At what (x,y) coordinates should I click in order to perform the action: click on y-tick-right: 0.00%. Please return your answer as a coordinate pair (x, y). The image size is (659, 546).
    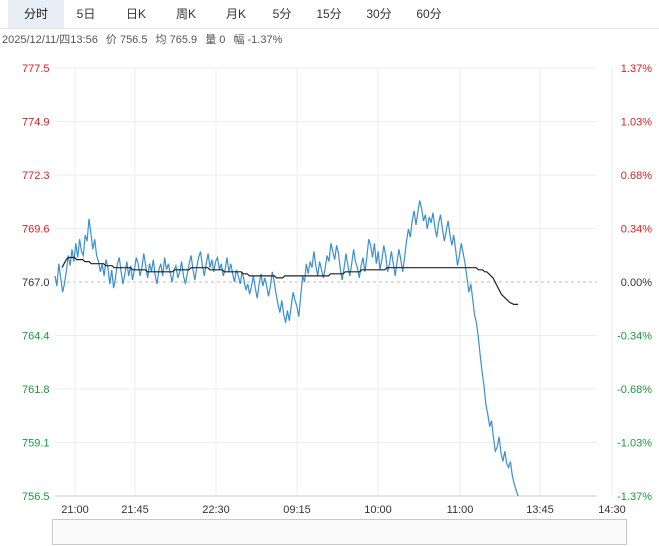
    Looking at the image, I should click on (636, 283).